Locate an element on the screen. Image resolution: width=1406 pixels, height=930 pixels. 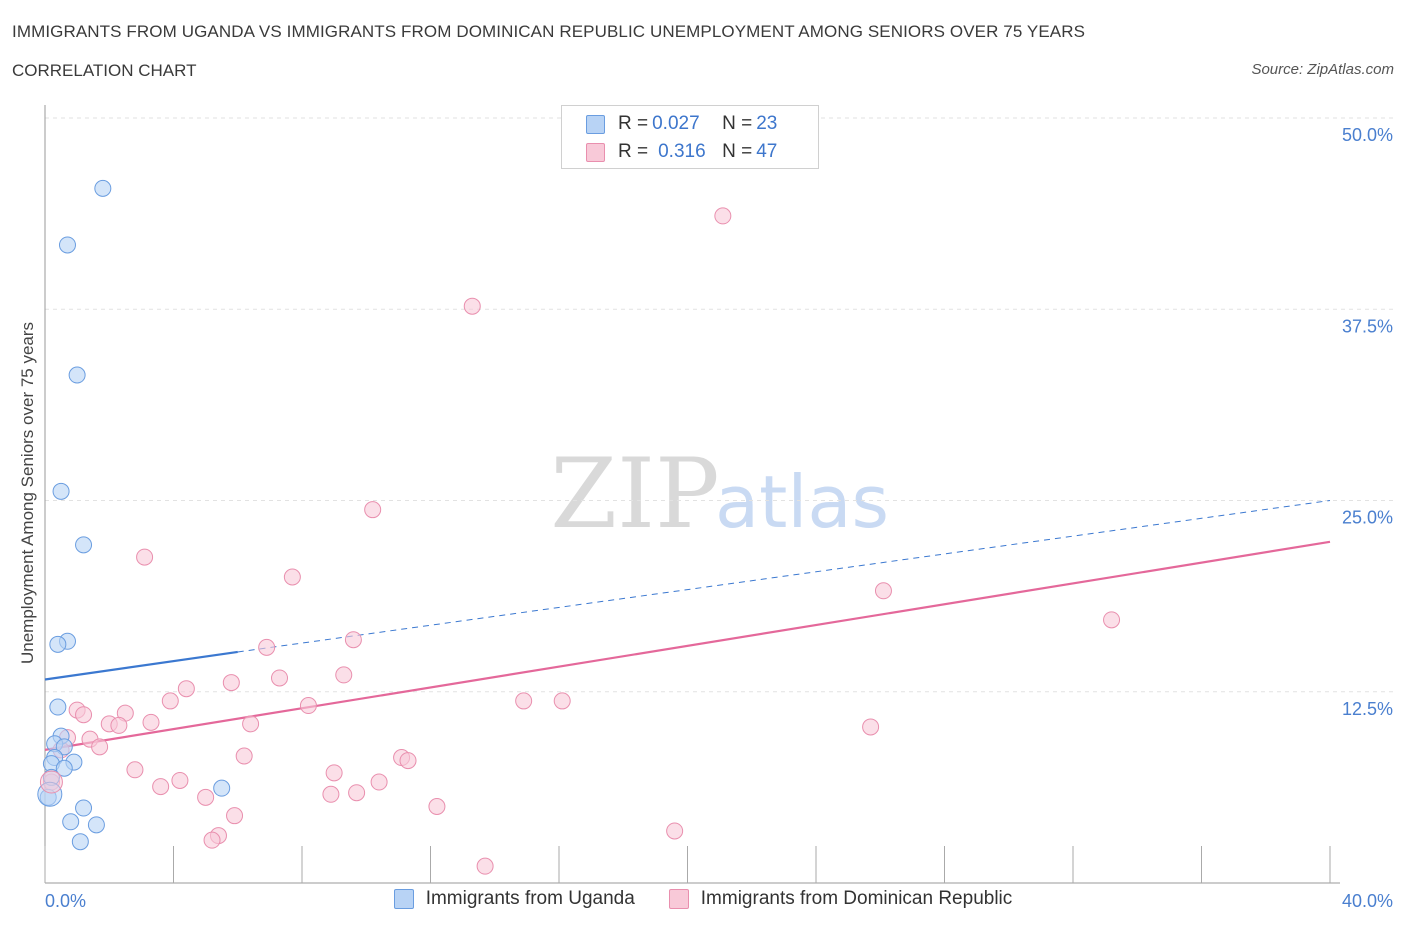
y-tick-label: 37.5% is located at coordinates (1367, 326).